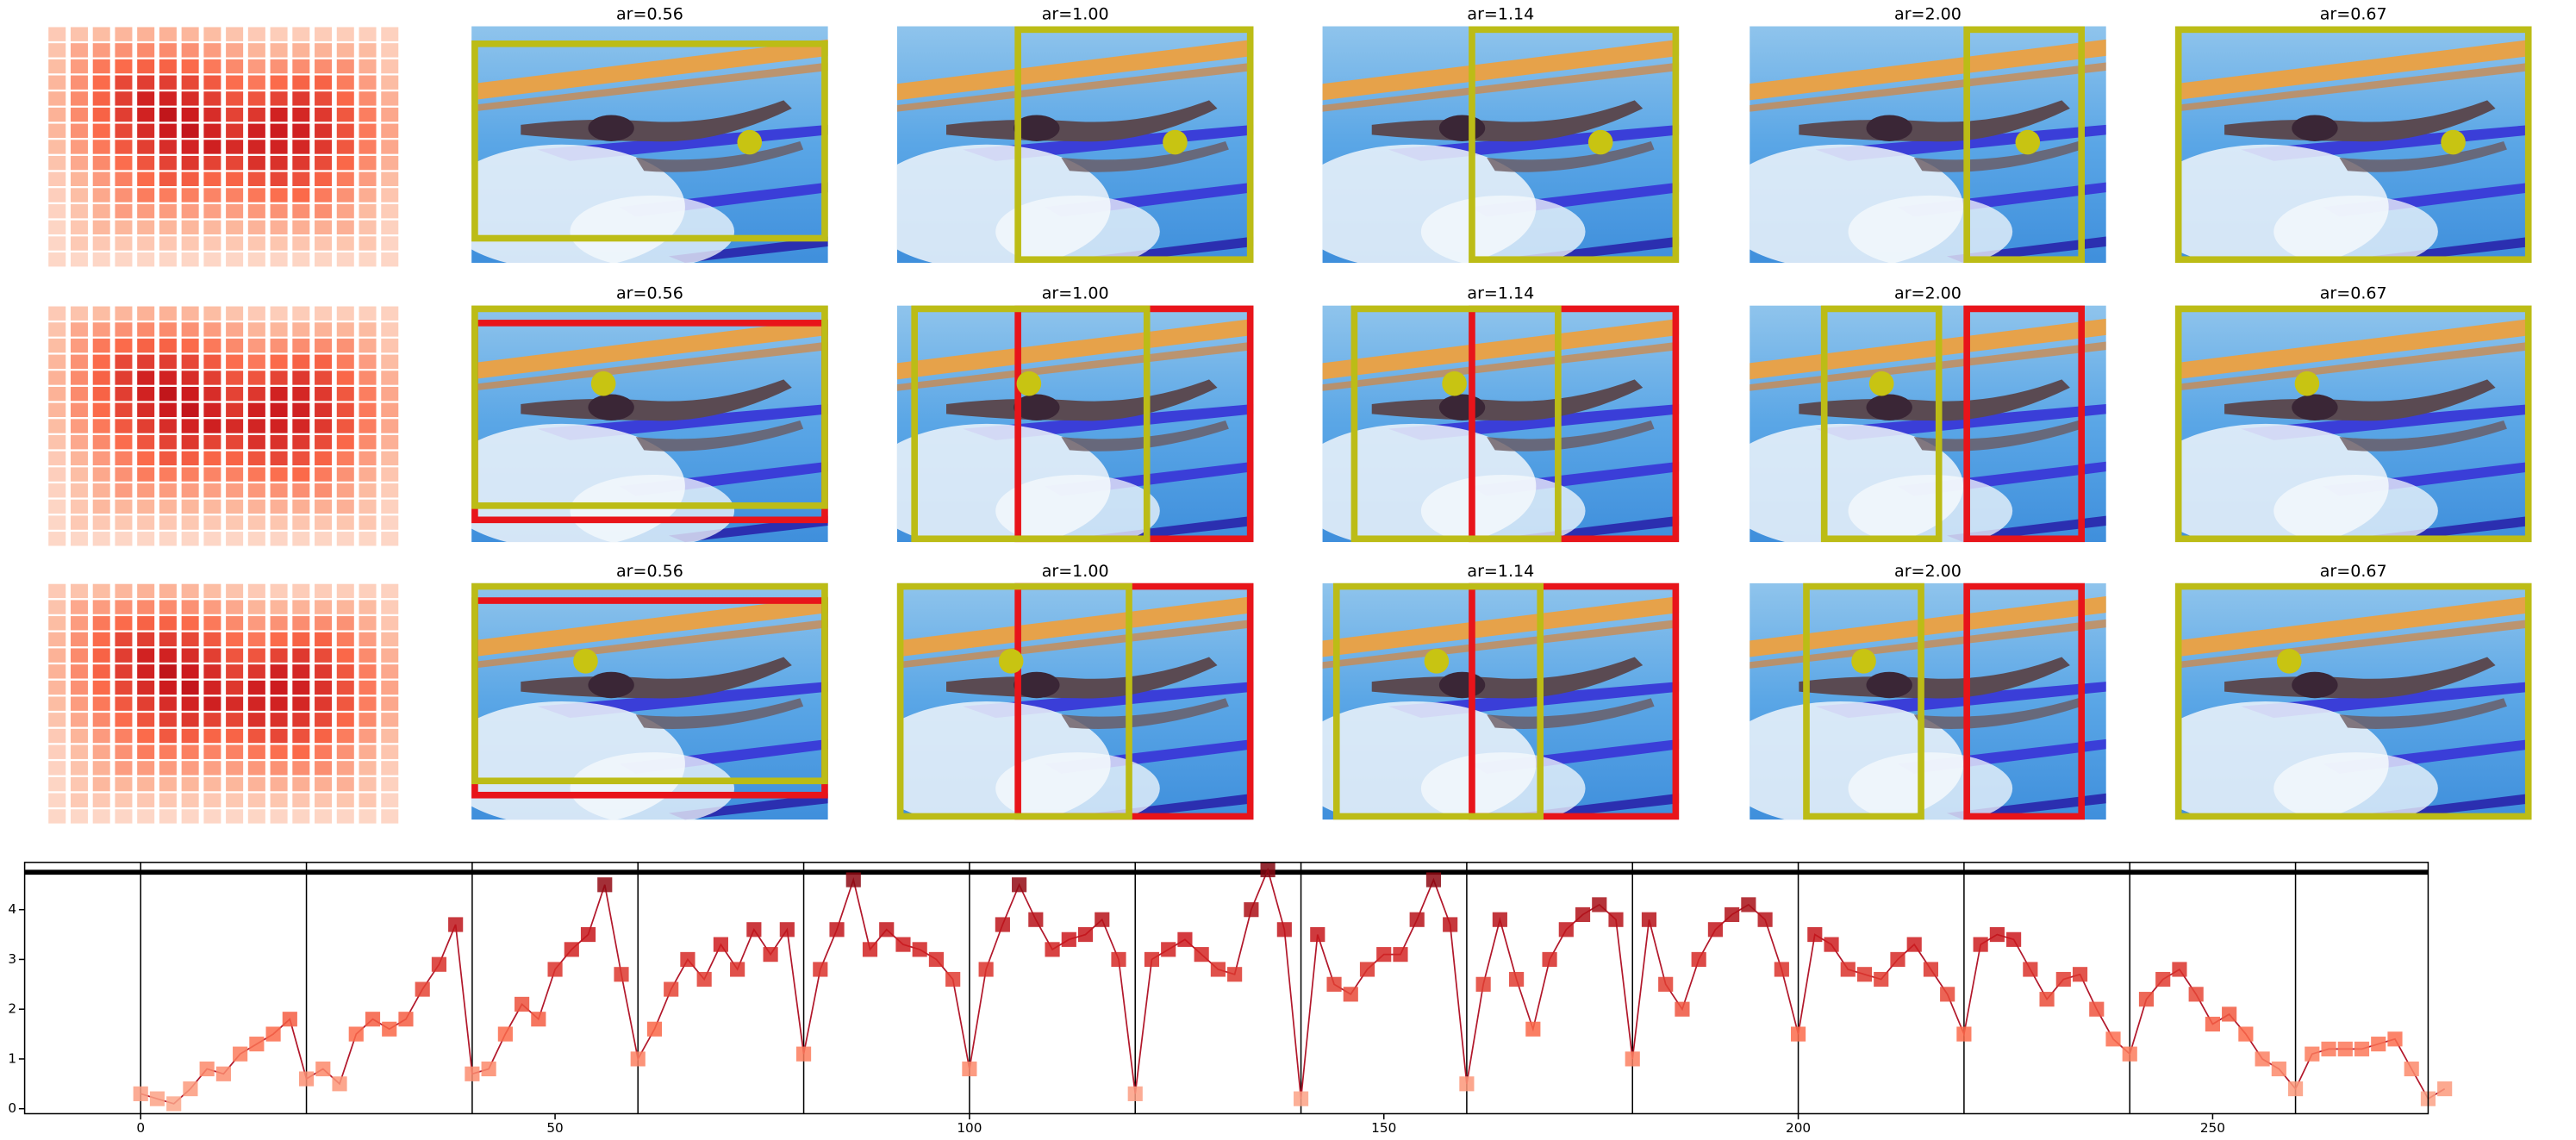 This screenshot has width=2576, height=1140. I want to click on y-tick-label: 0, so click(12, 1108).